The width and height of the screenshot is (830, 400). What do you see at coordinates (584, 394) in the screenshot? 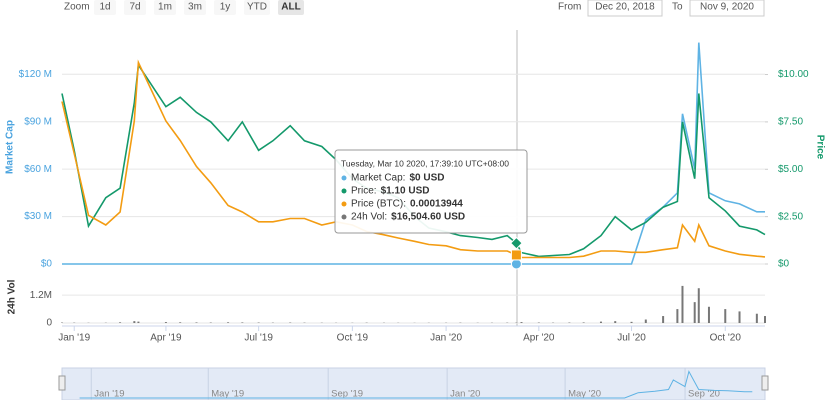
I see `navigator-tick-label: May '20` at bounding box center [584, 394].